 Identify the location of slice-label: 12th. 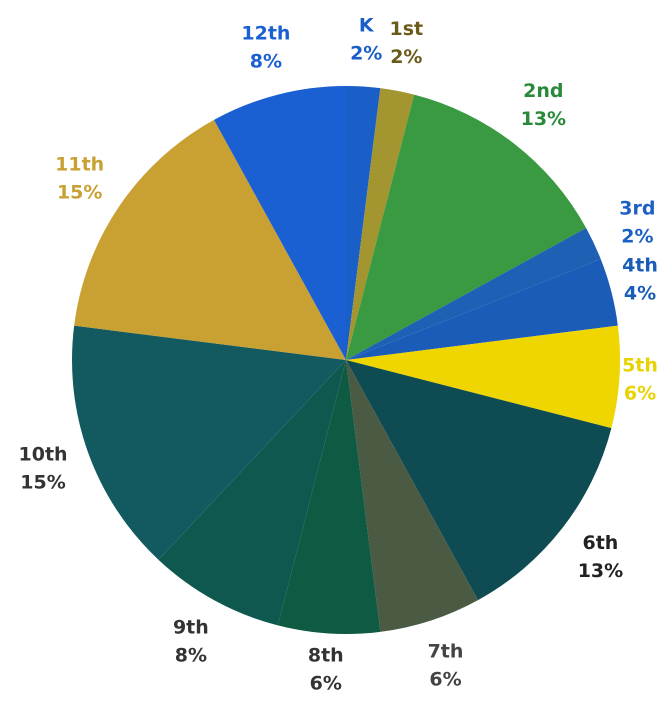
(265, 34).